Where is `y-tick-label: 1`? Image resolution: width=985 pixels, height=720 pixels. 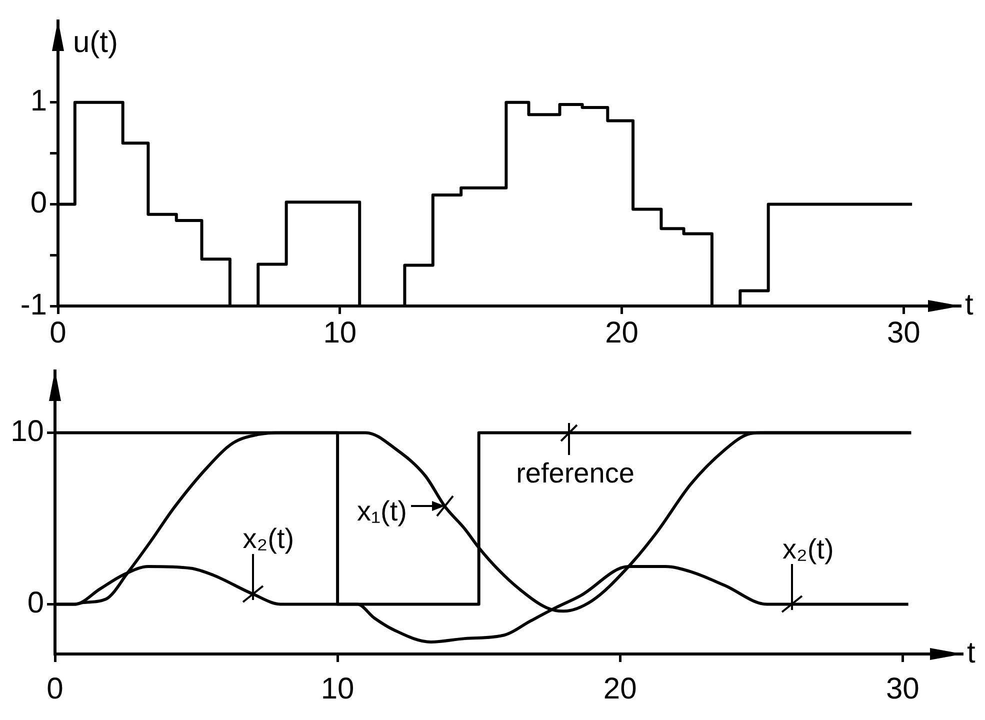 y-tick-label: 1 is located at coordinates (38, 101).